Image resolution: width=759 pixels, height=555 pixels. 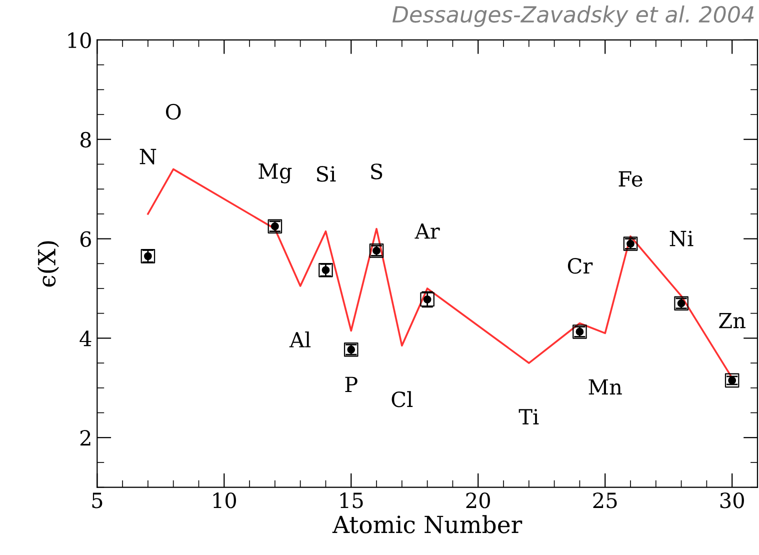 I want to click on text: Dessauges-Zavadsky et al. 2004, so click(x=573, y=17).